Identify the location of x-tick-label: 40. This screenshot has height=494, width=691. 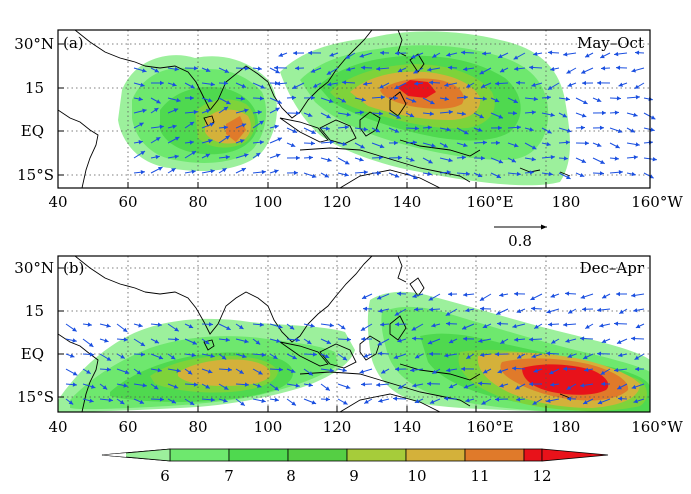
(57, 202).